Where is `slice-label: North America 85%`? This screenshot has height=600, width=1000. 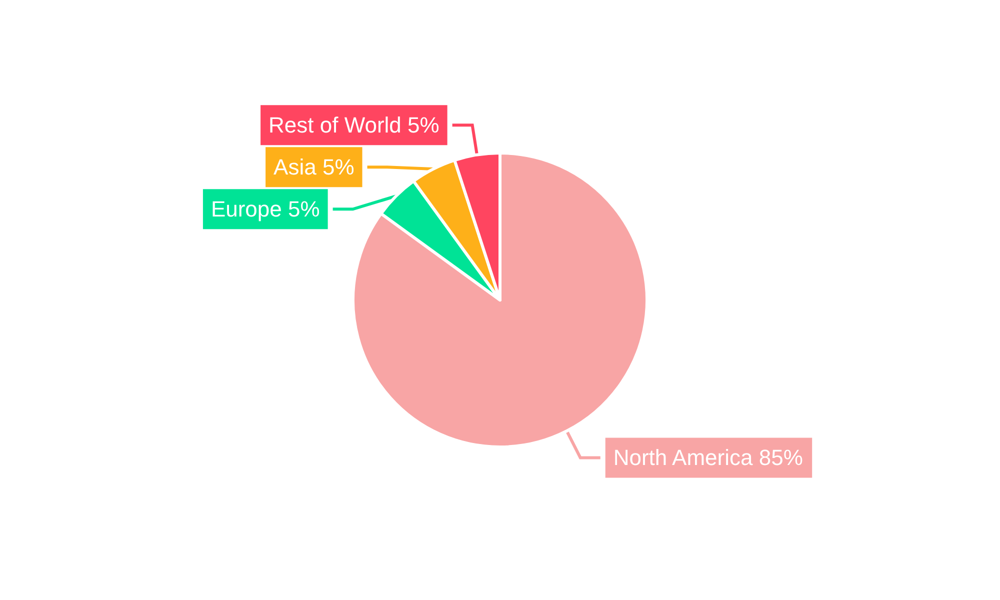
slice-label: North America 85% is located at coordinates (708, 457).